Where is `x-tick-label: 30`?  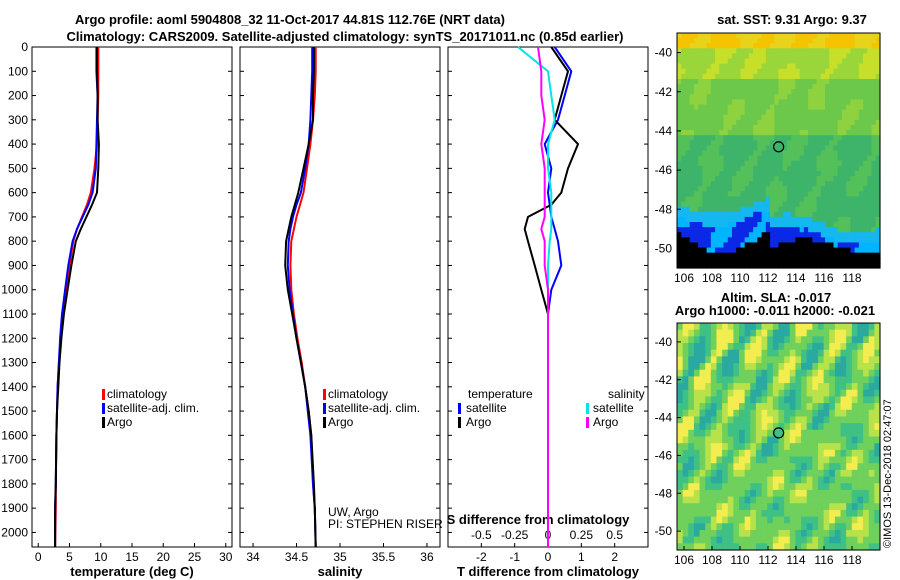 x-tick-label: 30 is located at coordinates (226, 557).